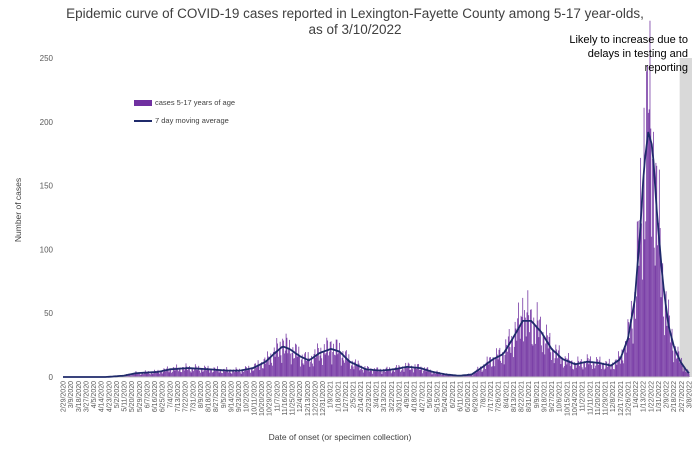 The width and height of the screenshot is (698, 451). What do you see at coordinates (18, 210) in the screenshot?
I see `y-axis-label: Number of cases` at bounding box center [18, 210].